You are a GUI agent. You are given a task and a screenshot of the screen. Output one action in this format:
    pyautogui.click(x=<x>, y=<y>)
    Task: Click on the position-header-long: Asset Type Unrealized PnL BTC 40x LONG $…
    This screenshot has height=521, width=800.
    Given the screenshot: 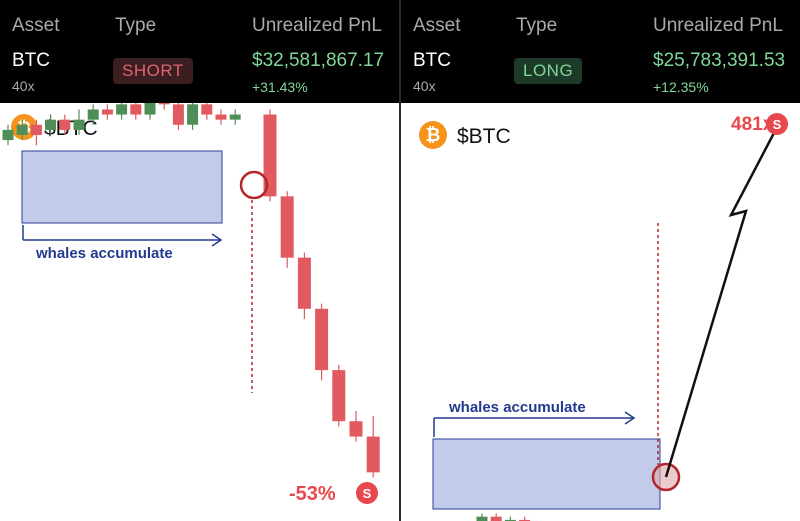 What is the action you would take?
    pyautogui.click(x=600, y=51)
    